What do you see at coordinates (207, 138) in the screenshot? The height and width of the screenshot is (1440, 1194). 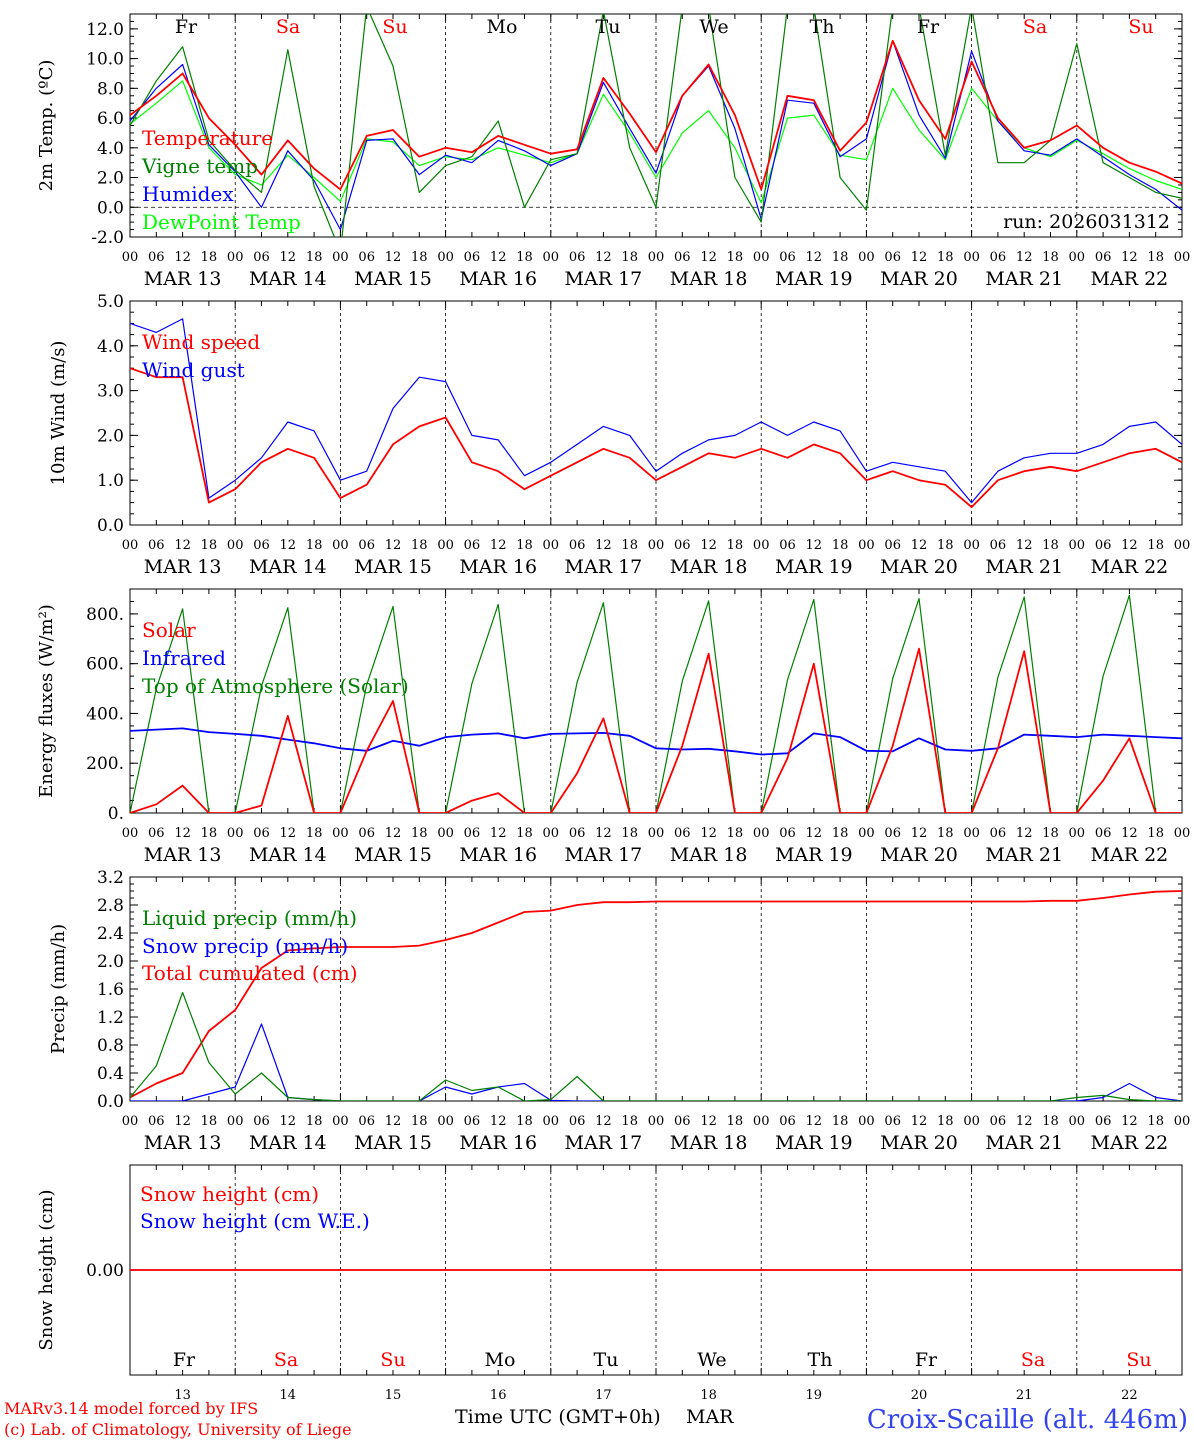 I see `legend-entry: Temperature` at bounding box center [207, 138].